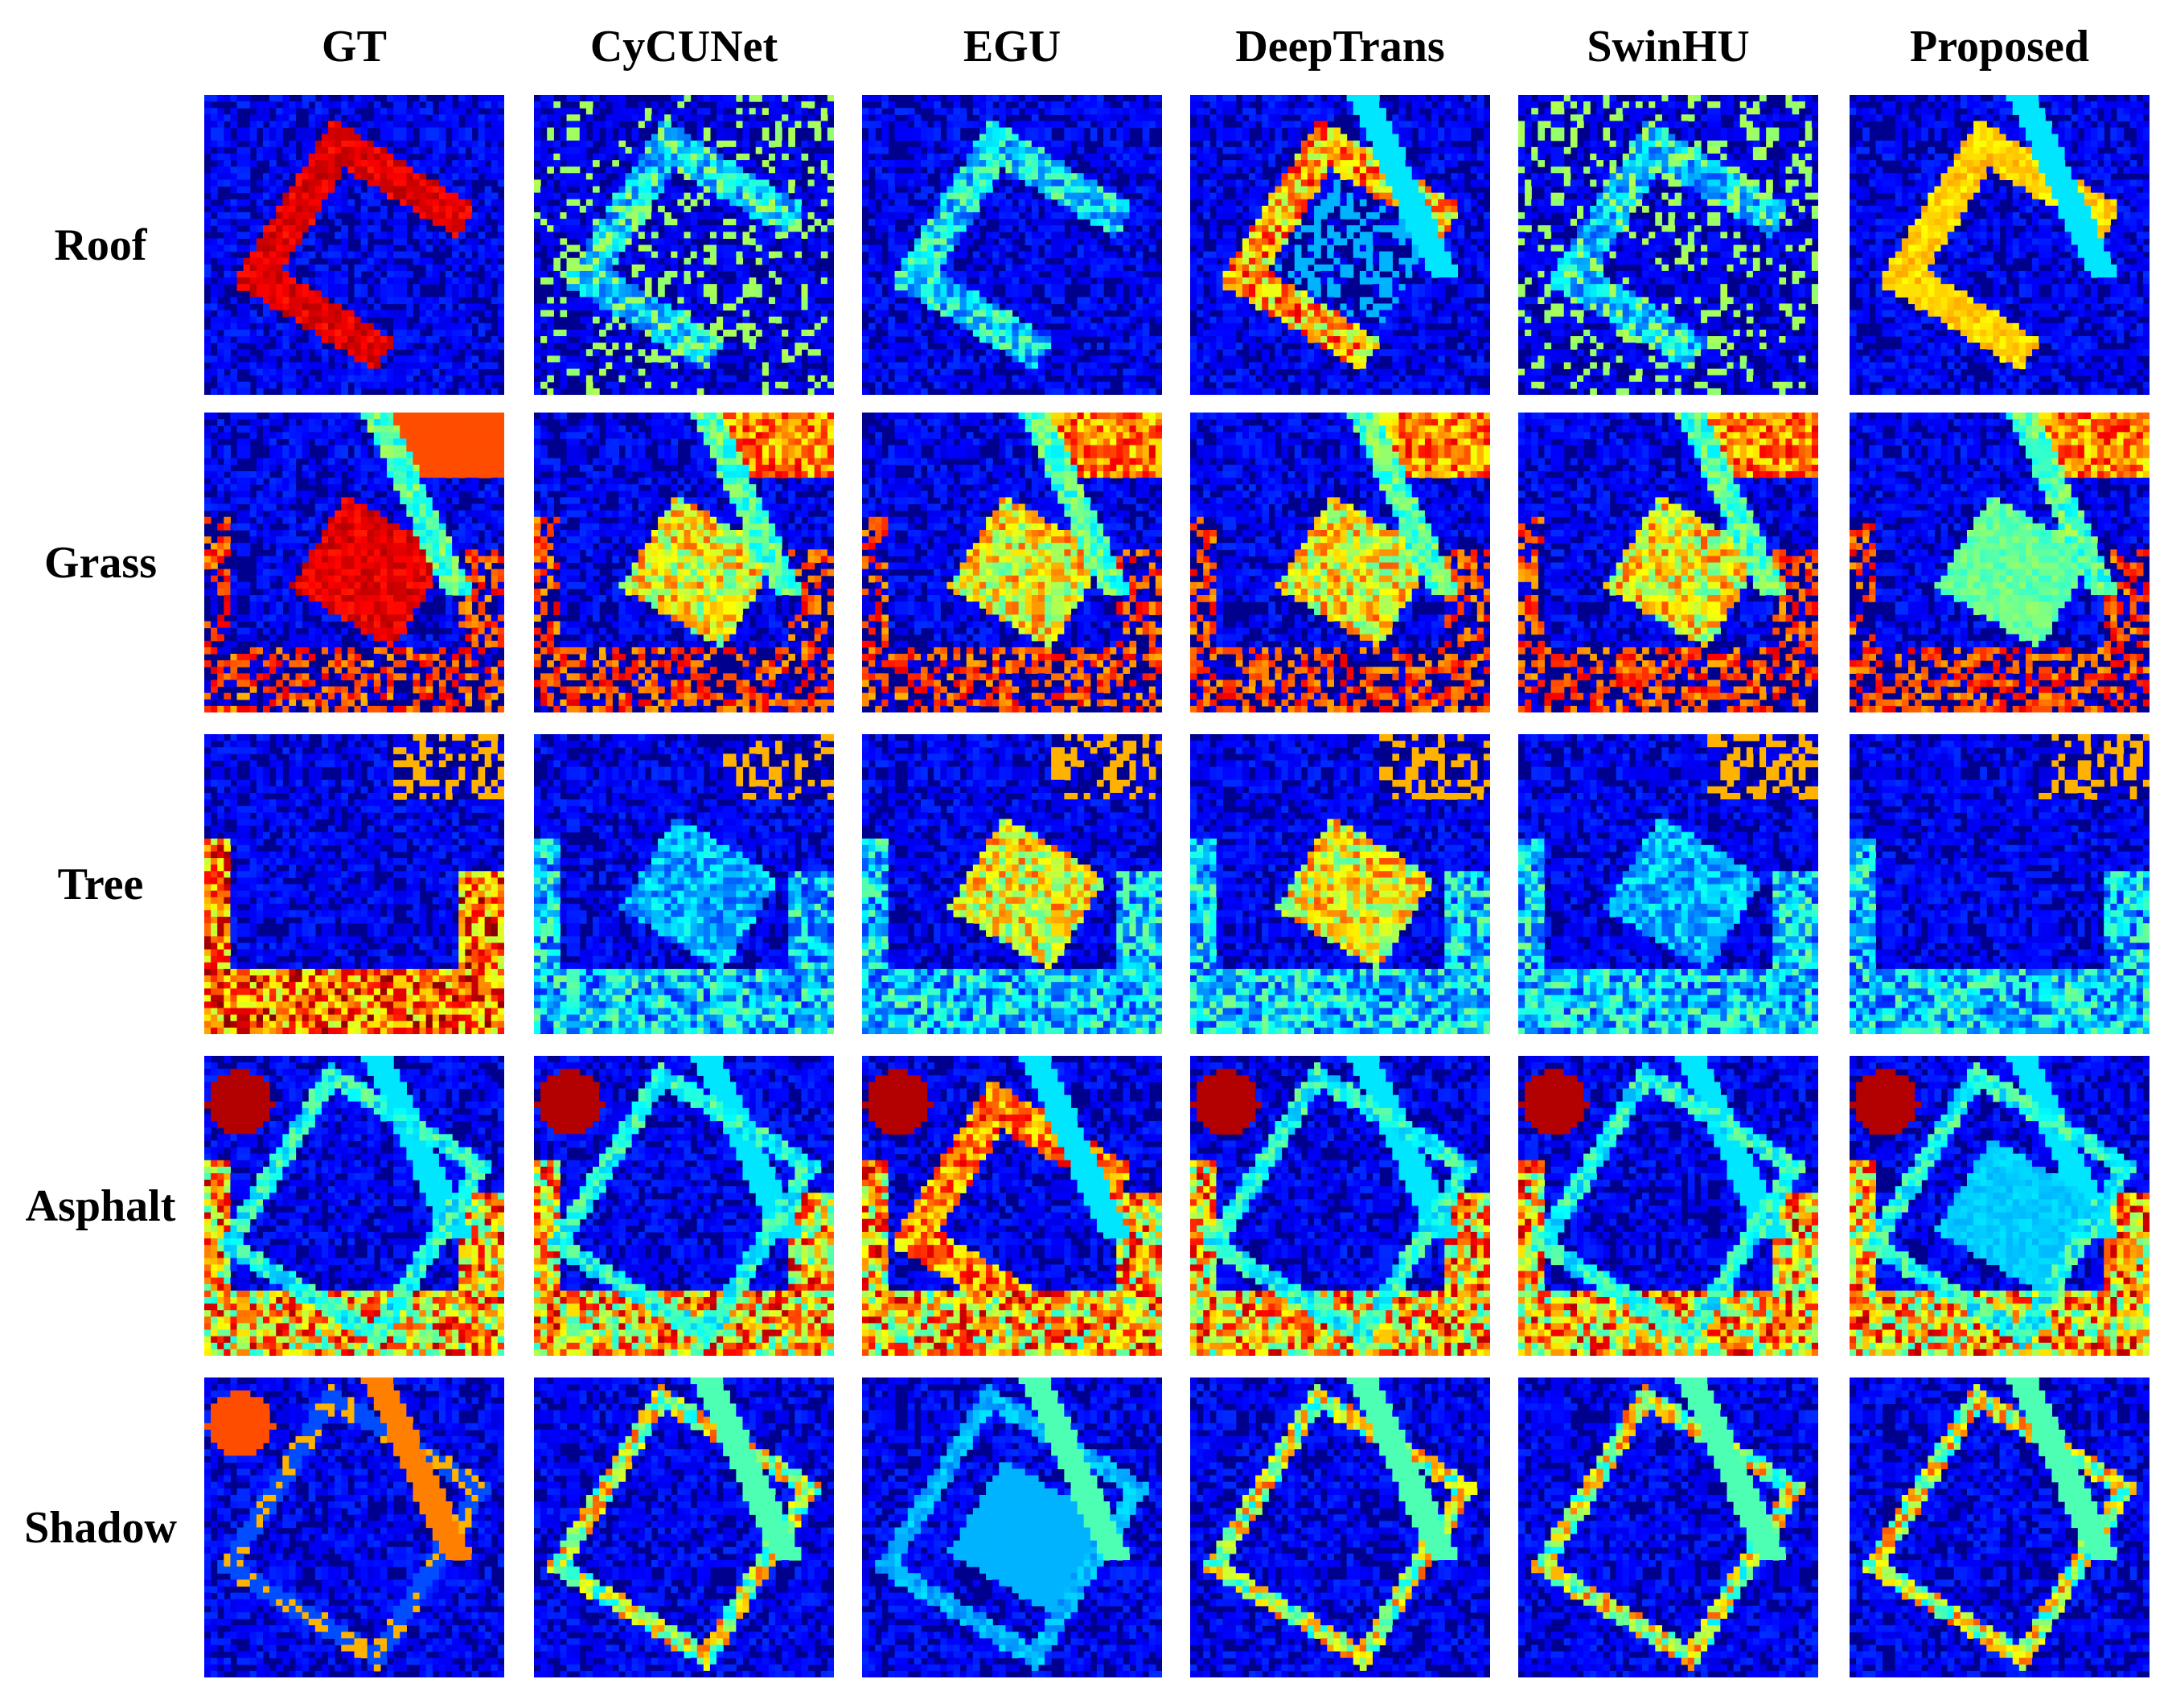  Describe the element at coordinates (2000, 47) in the screenshot. I see `column-header-proposed: Proposed` at that location.